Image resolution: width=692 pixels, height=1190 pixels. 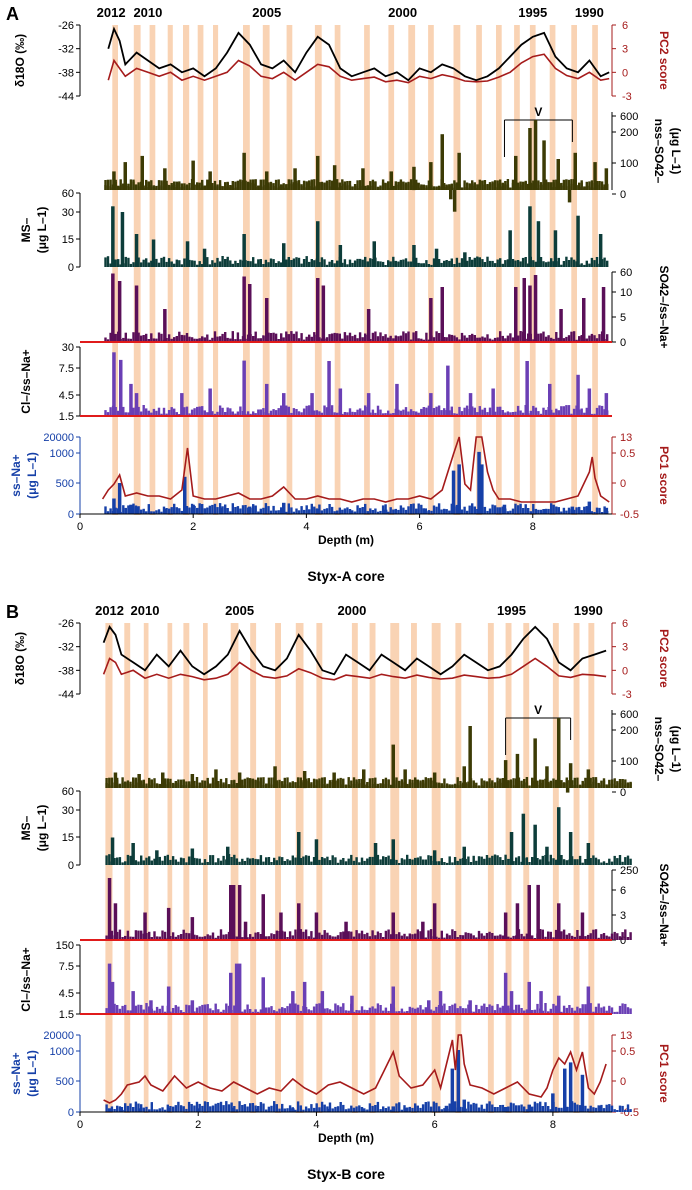 What do you see at coordinates (358, 68) in the screenshot?
I see `pc2-line` at bounding box center [358, 68].